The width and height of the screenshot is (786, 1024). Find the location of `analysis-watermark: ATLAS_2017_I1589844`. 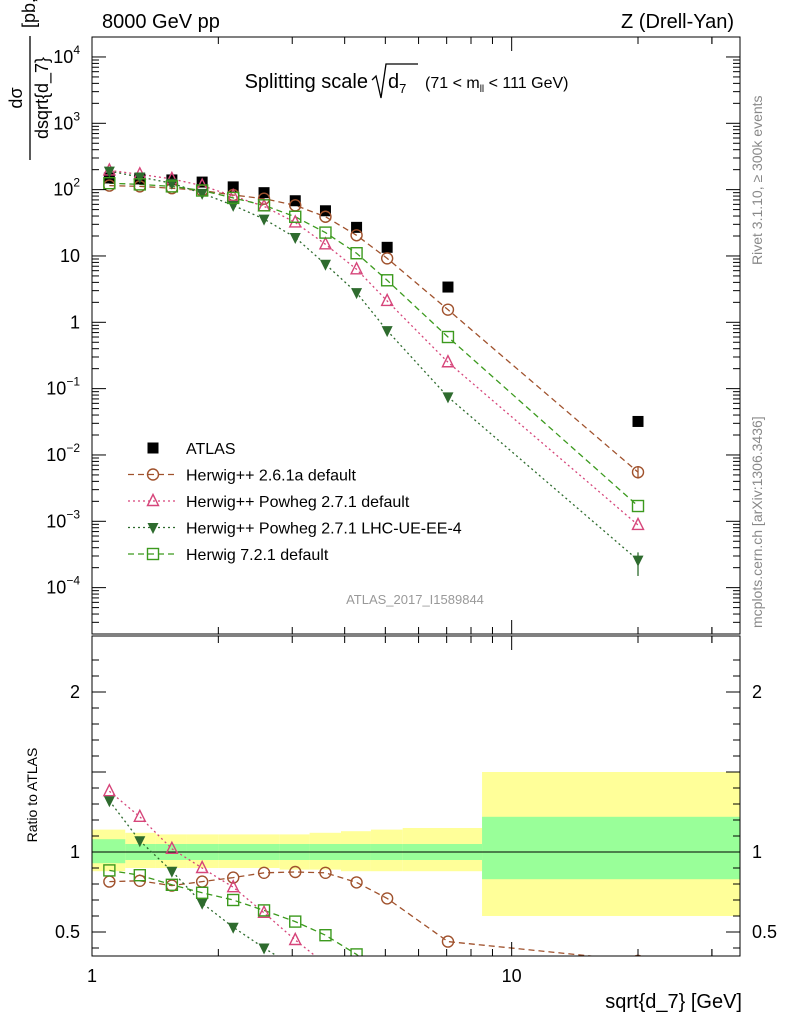

analysis-watermark: ATLAS_2017_I1589844 is located at coordinates (415, 599).